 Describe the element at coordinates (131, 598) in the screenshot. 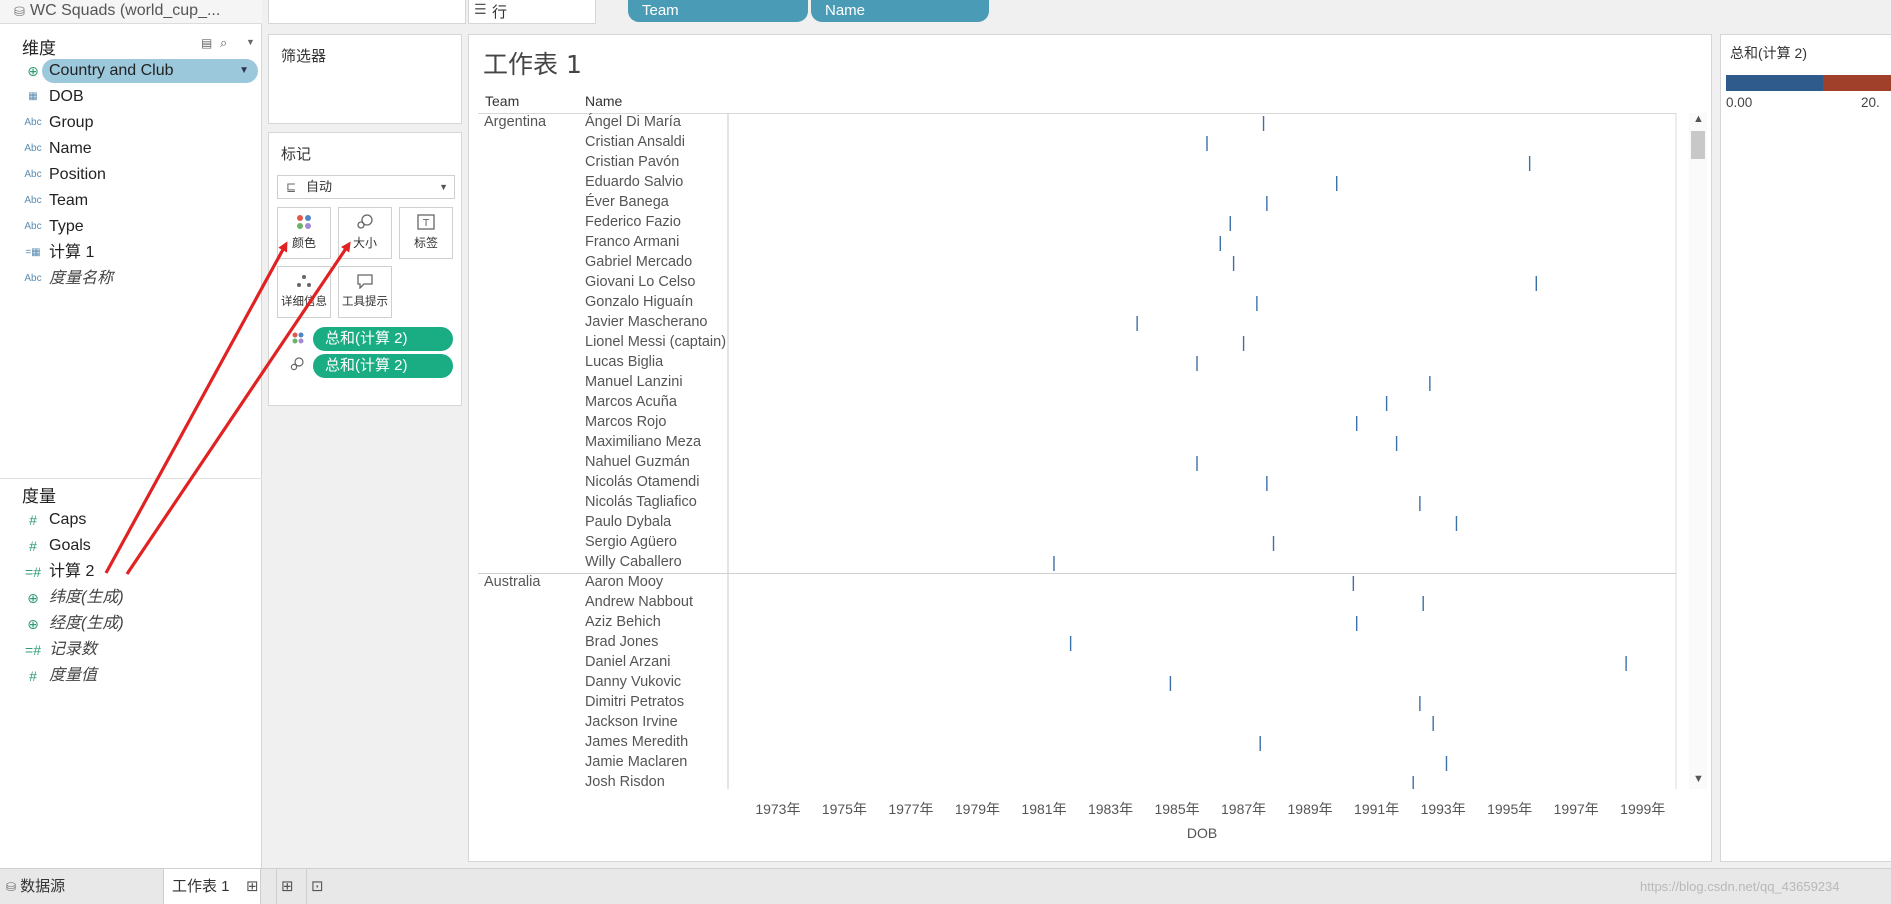

I see `measure-field: ⊕ 纬度(生成)` at that location.